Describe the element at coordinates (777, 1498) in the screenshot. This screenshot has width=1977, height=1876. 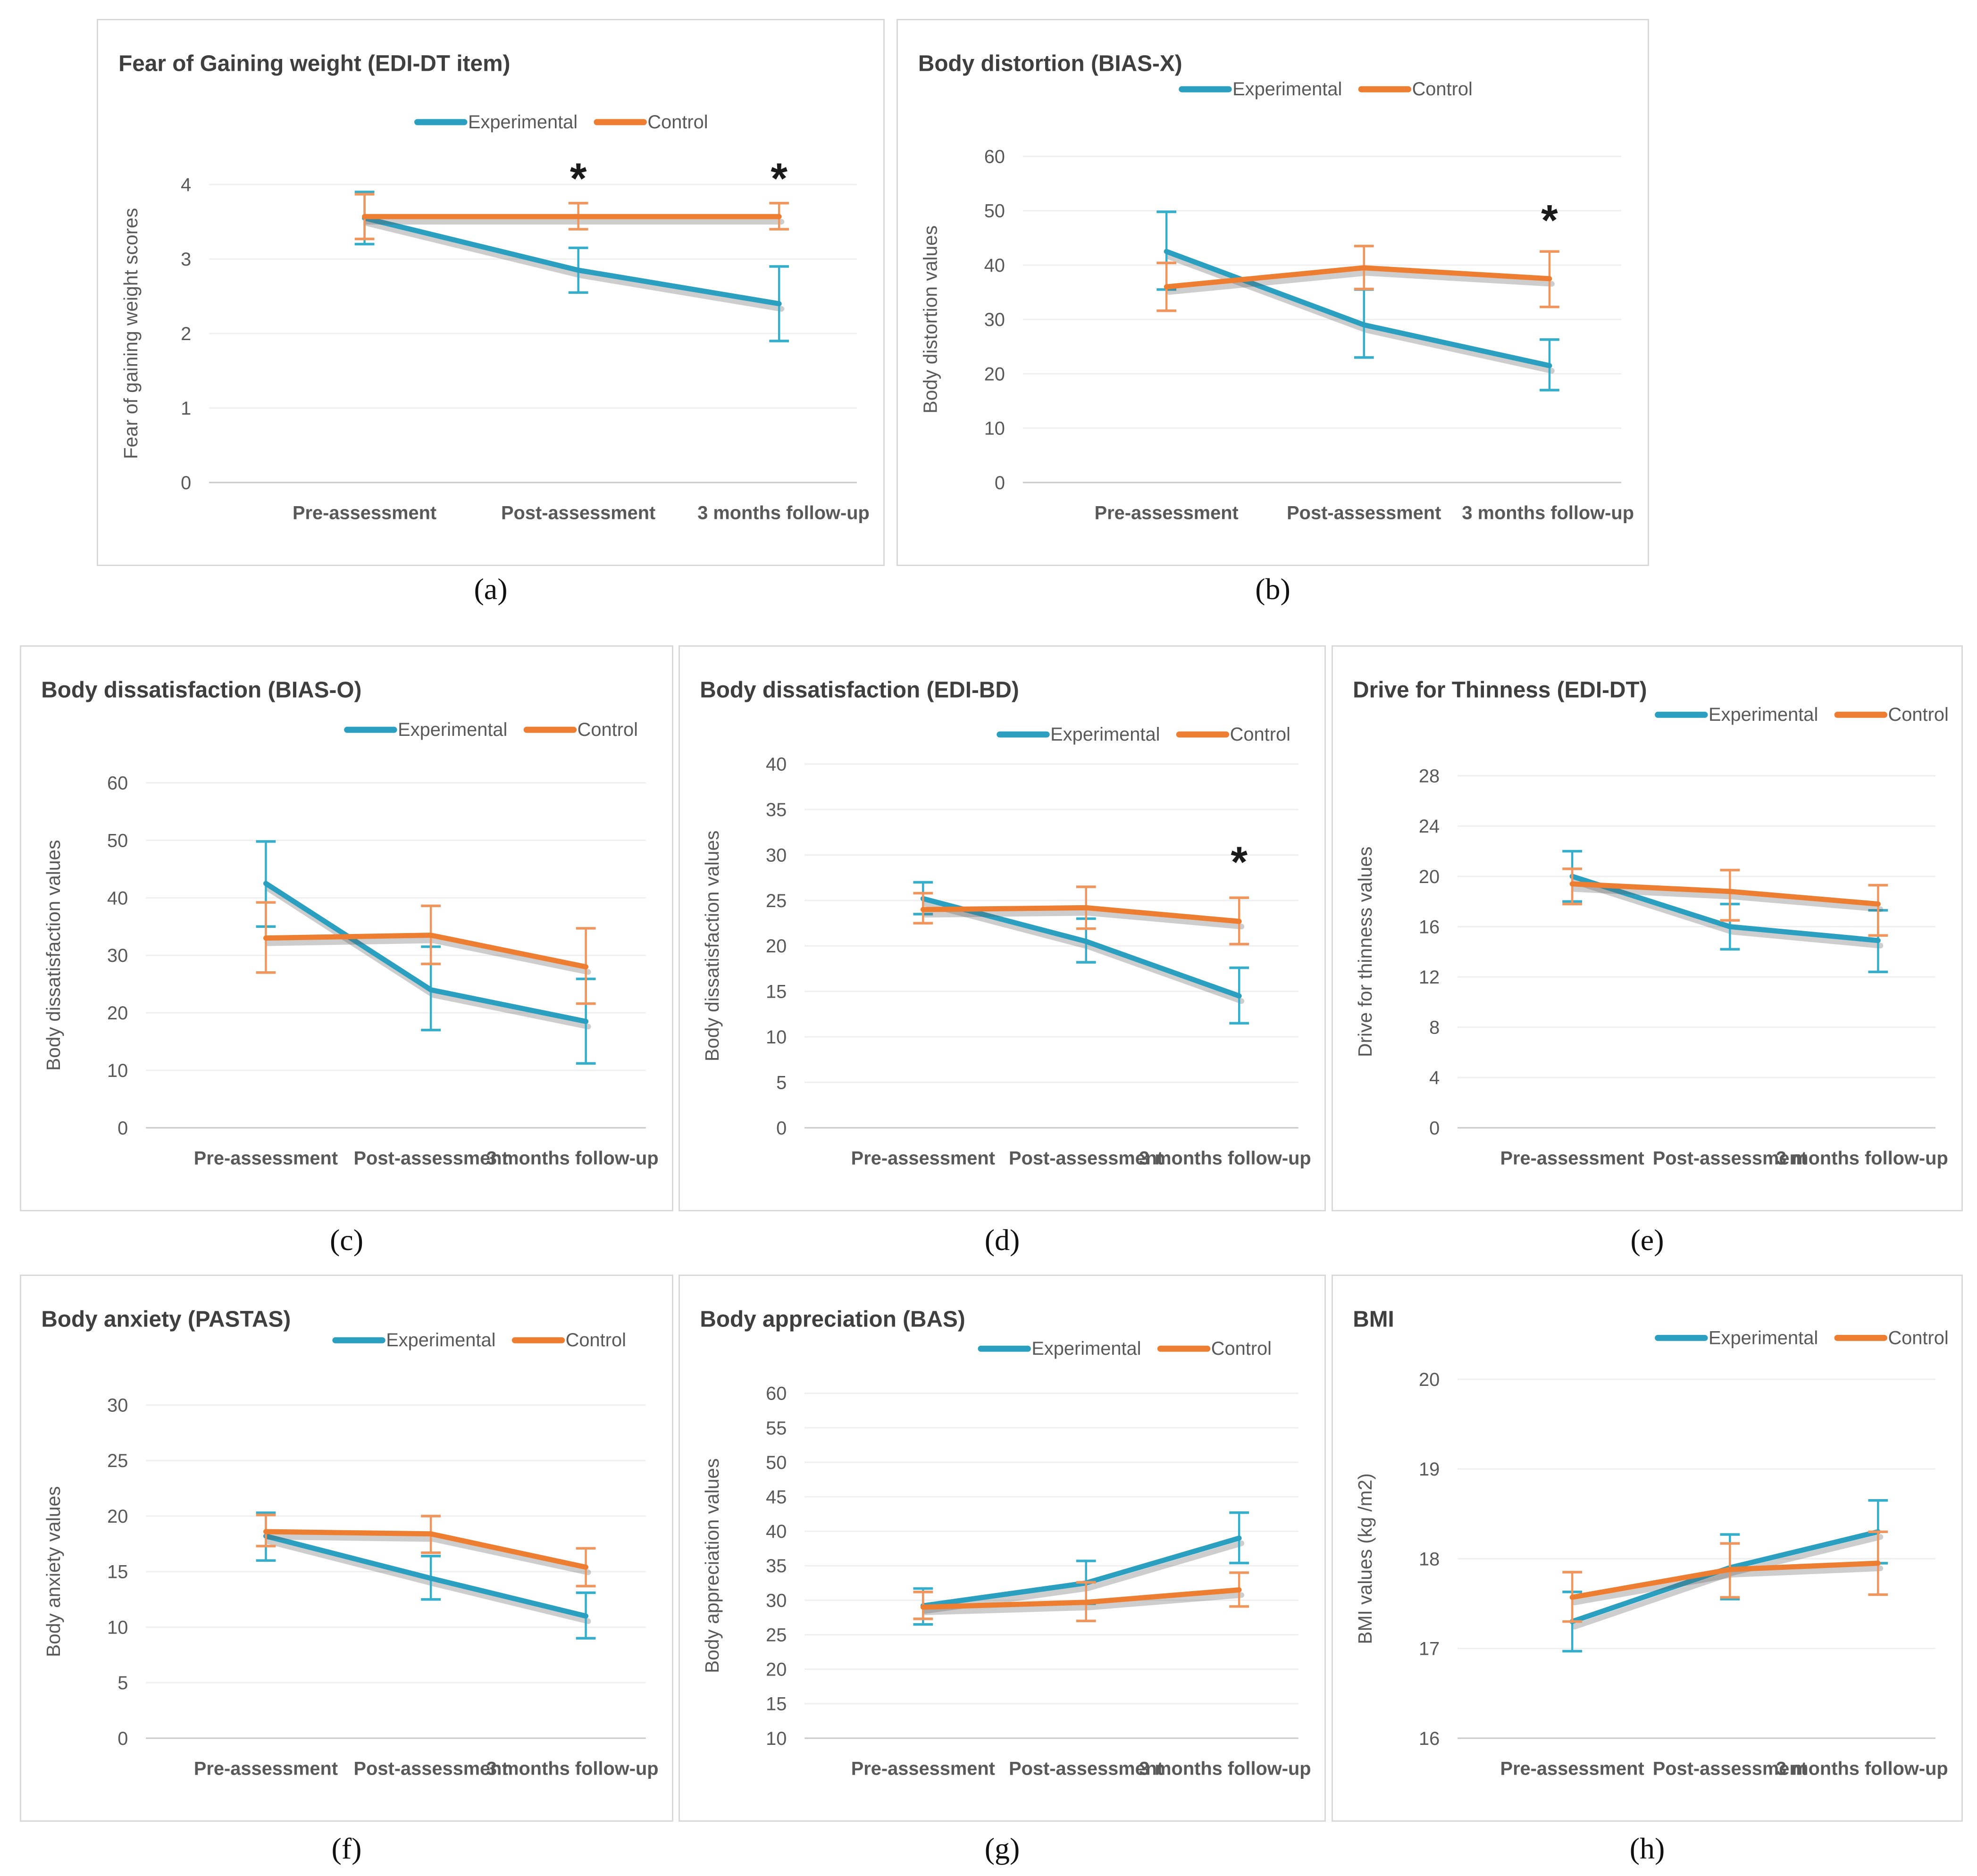
I see `svg-text: 45` at that location.